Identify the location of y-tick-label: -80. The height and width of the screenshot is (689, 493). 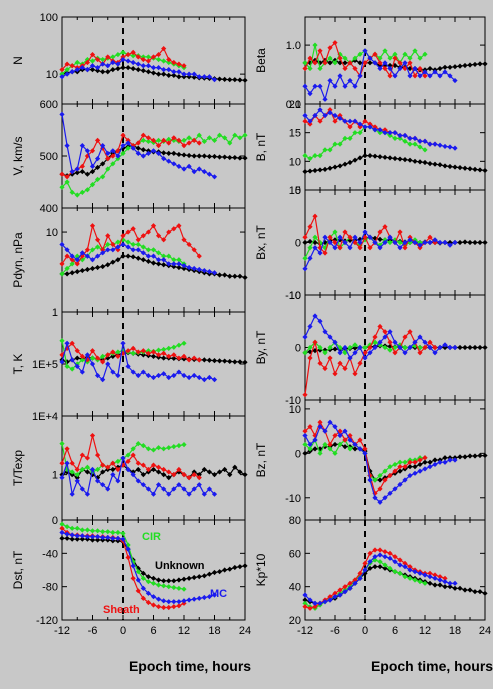
(50, 588).